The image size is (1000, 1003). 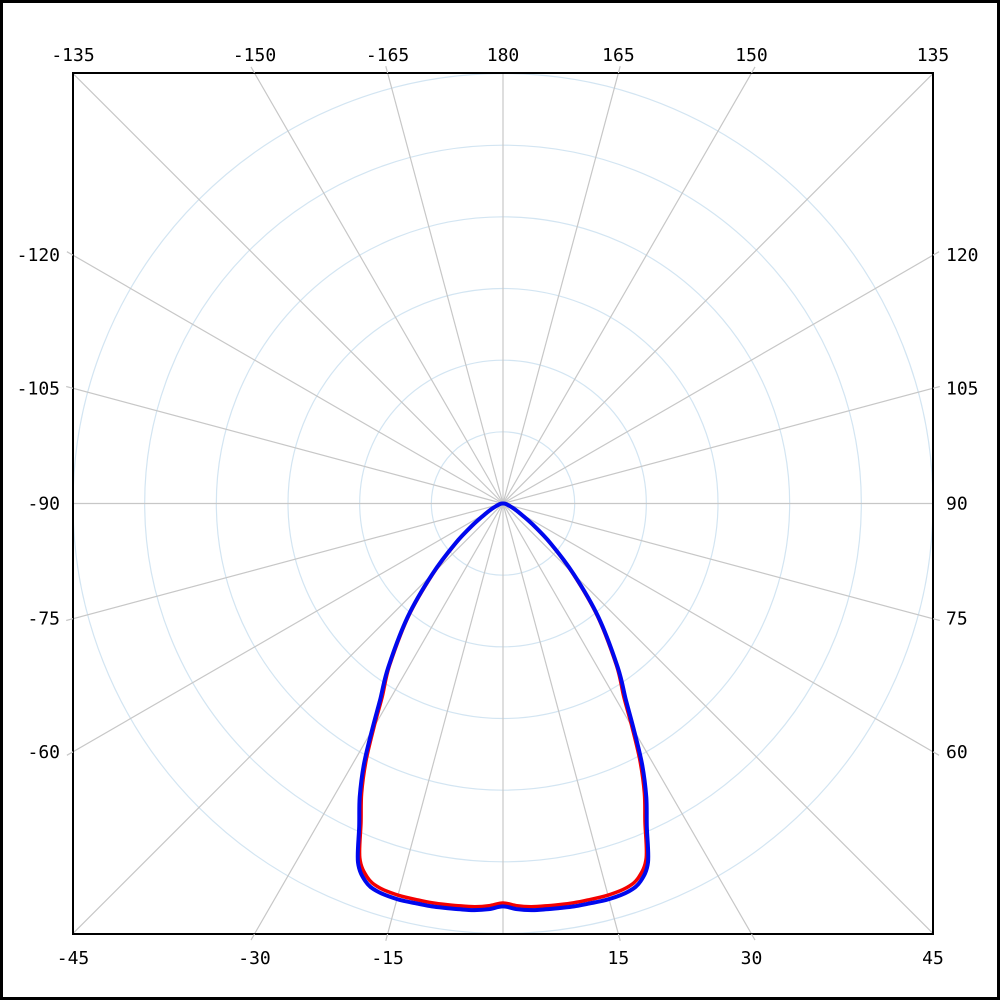 What do you see at coordinates (752, 958) in the screenshot?
I see `angle-label: 30` at bounding box center [752, 958].